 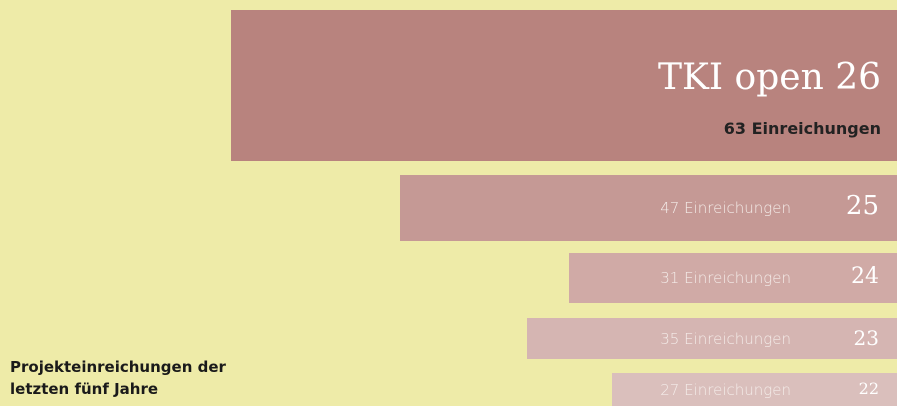 I want to click on value-label: 35 Einreichungen, so click(x=725, y=338).